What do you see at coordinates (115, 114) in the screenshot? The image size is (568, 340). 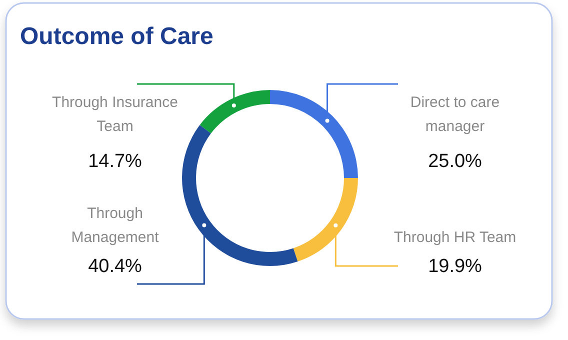 I see `slice-label: Through Insurance Team` at bounding box center [115, 114].